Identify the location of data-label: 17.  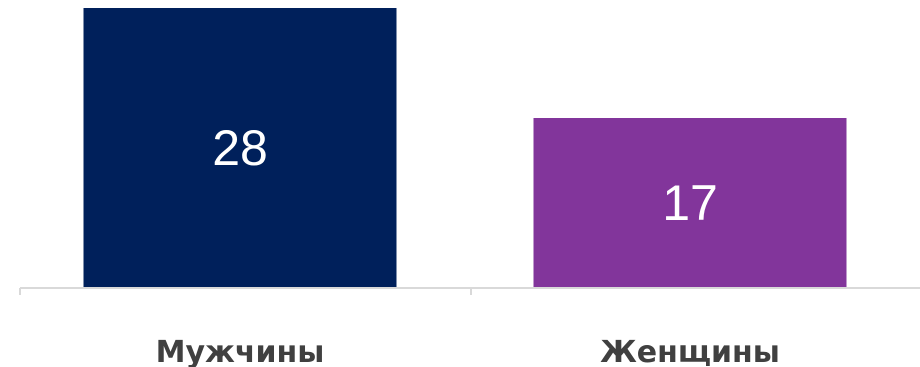
(690, 203).